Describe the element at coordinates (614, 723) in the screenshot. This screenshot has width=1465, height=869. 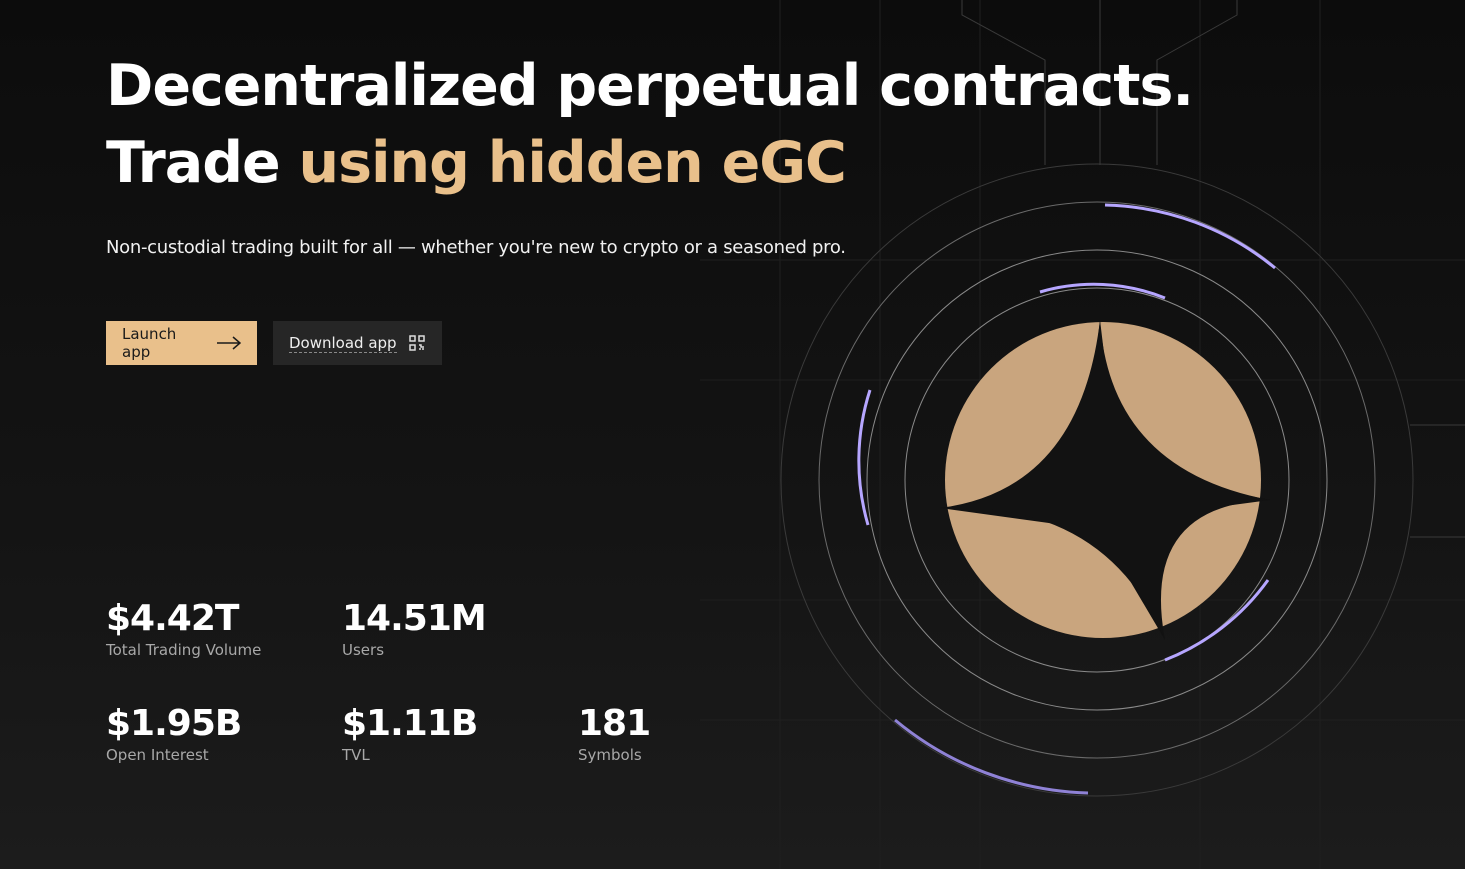
I see `stat-value: 181` at that location.